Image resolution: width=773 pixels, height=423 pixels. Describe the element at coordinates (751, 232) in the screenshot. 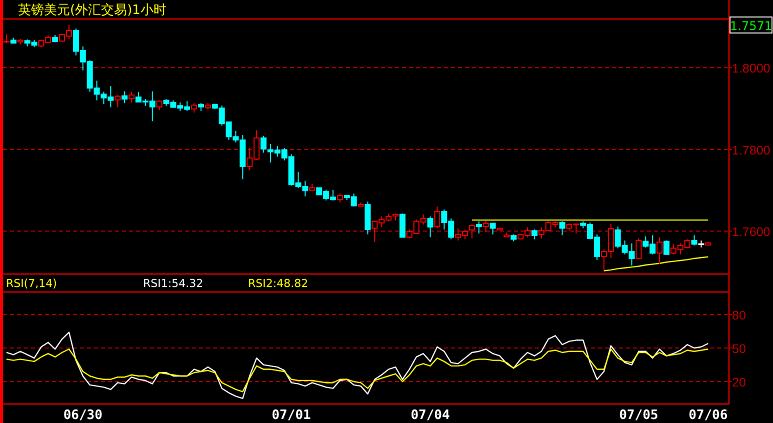

I see `y-tick-label: 1.7600` at that location.